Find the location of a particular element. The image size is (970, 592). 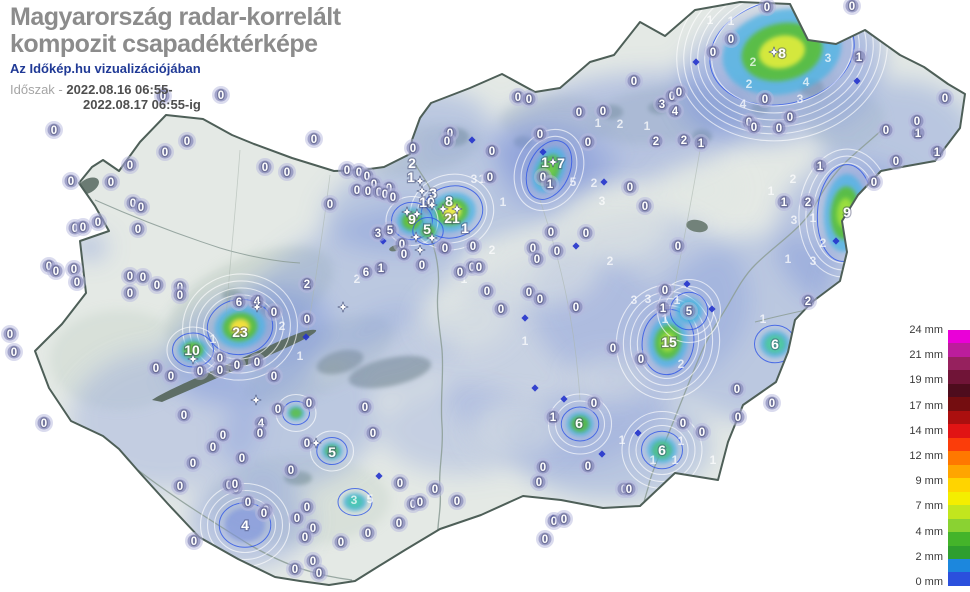

station-value: 8 is located at coordinates (782, 53).